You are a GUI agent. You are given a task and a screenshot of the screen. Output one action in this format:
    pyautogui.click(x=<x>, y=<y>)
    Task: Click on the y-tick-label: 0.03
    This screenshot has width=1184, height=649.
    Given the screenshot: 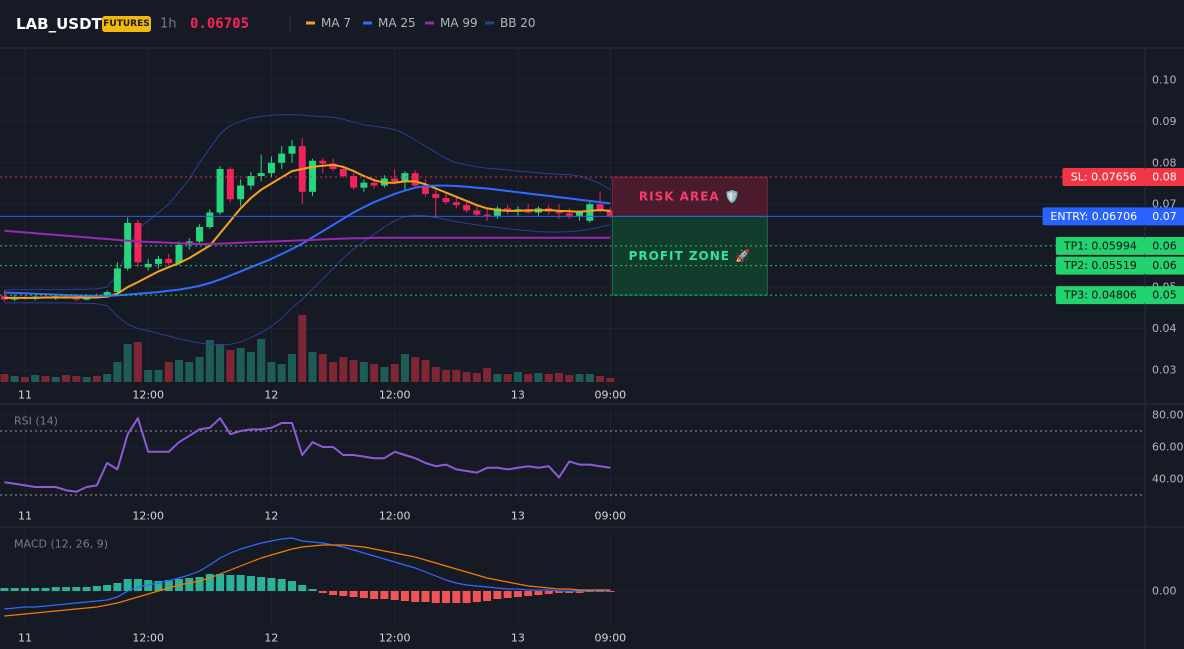 What is the action you would take?
    pyautogui.click(x=1164, y=369)
    